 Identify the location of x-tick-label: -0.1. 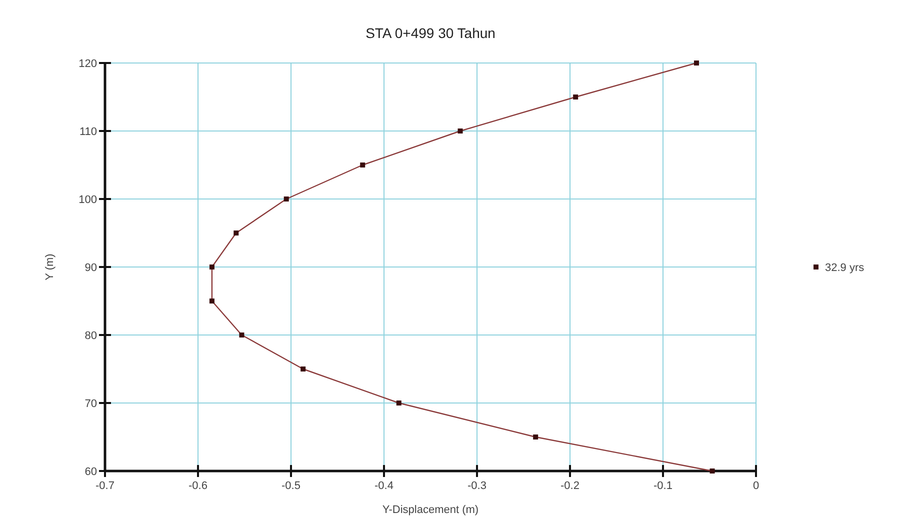
(663, 486).